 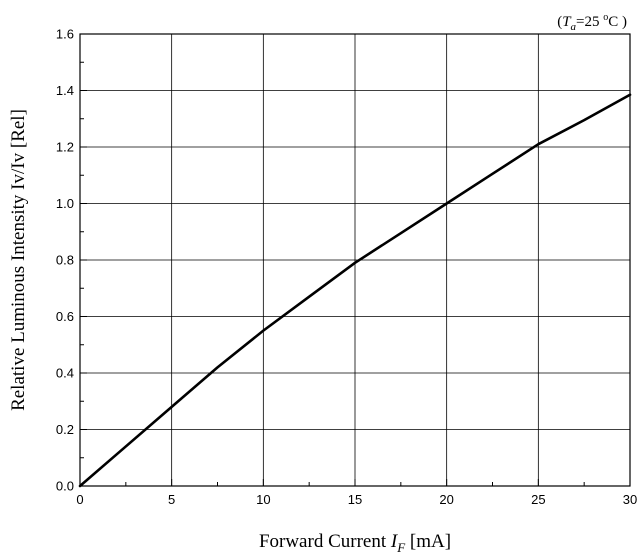 I want to click on x-axis-label: Forward Current IF [mA], so click(x=355, y=543).